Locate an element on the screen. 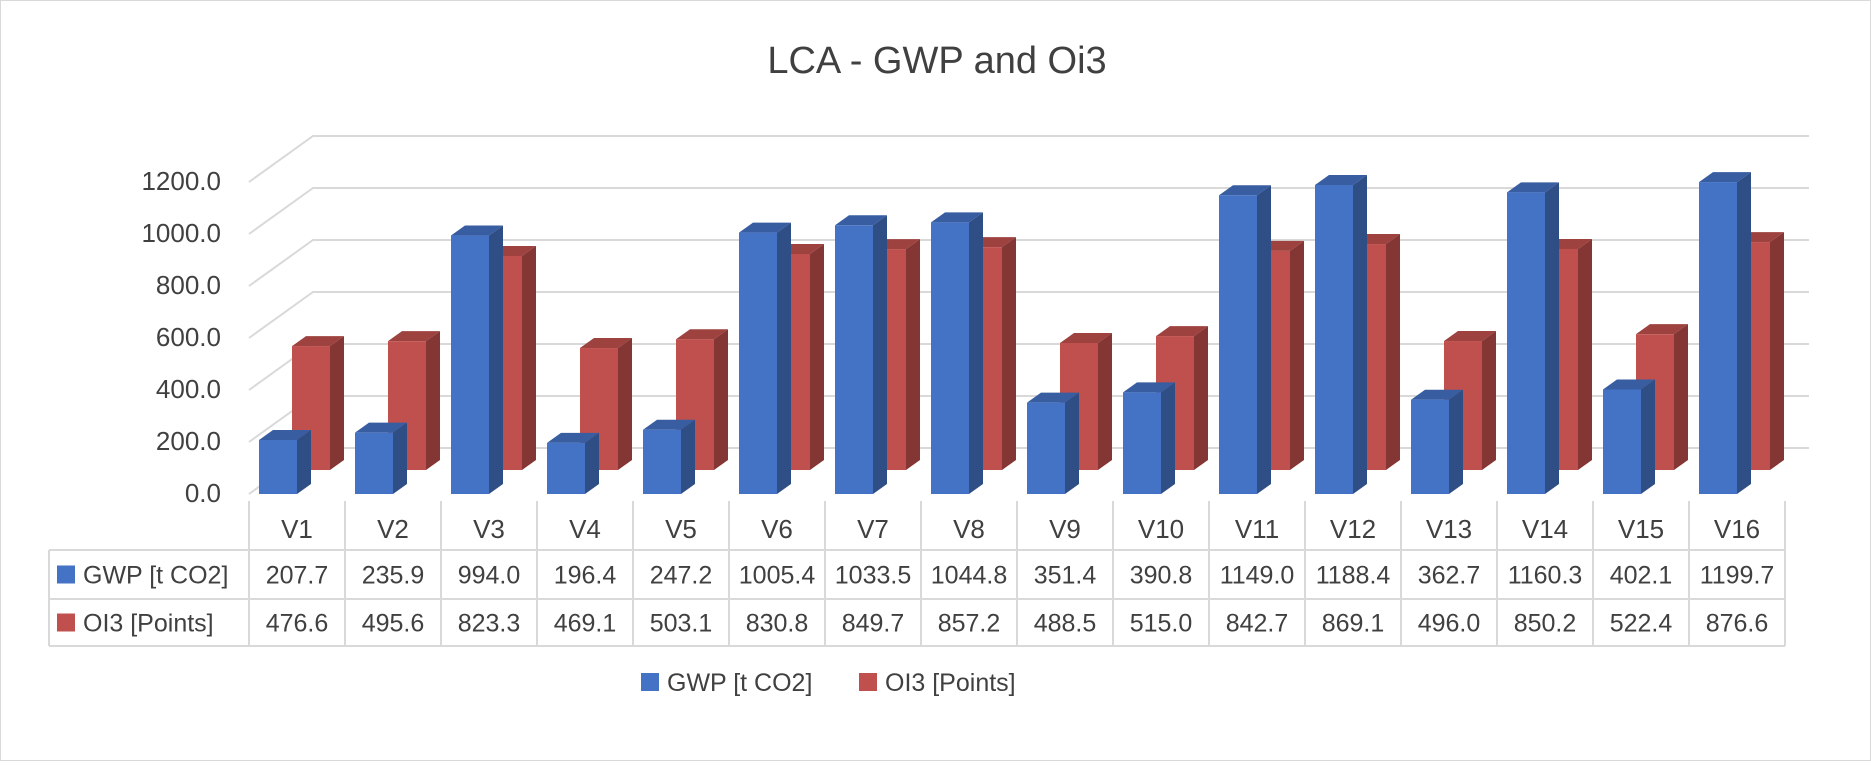 The width and height of the screenshot is (1871, 765). table-value: 390.8 is located at coordinates (1161, 576).